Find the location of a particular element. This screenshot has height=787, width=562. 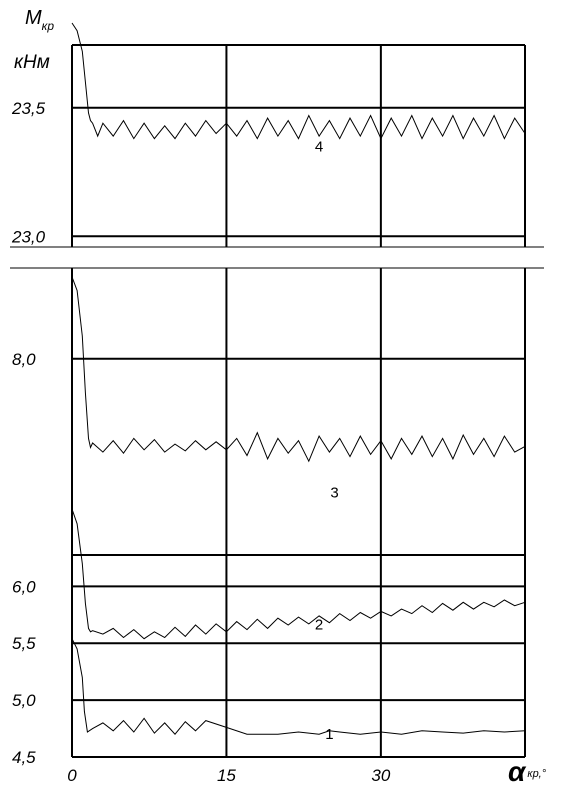

x-axis-title-main: α is located at coordinates (517, 771).